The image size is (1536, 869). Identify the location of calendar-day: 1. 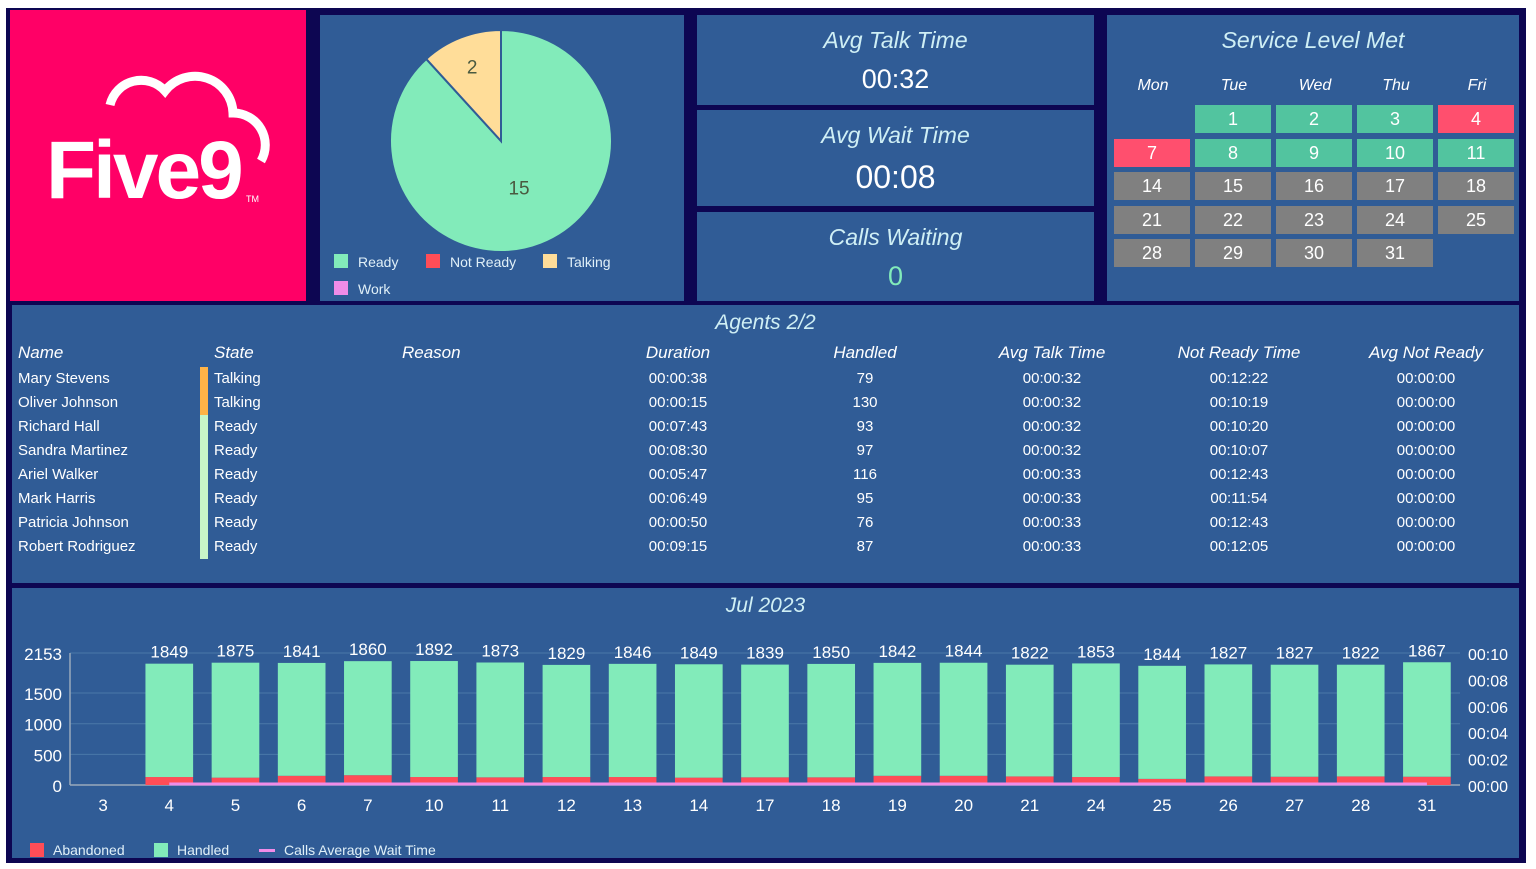
(1233, 119).